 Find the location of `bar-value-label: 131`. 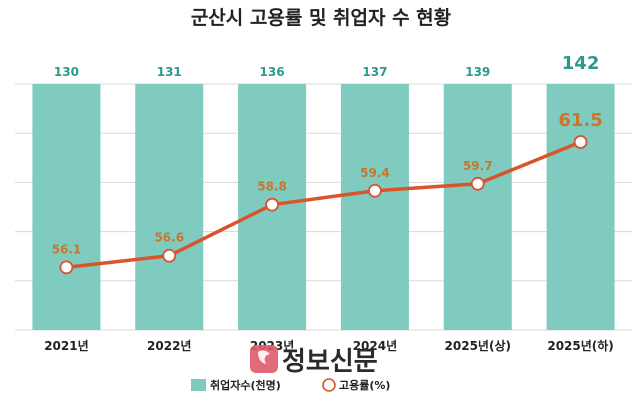

bar-value-label: 131 is located at coordinates (169, 72).